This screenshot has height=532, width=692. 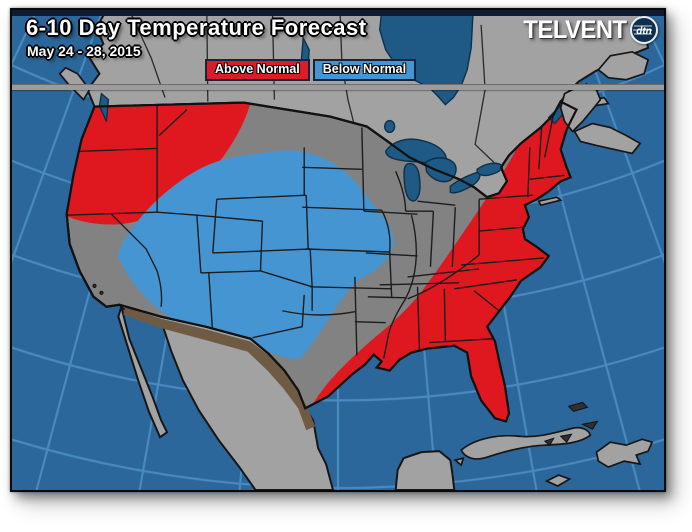 I want to click on border-terrain-strip, so click(x=219, y=368).